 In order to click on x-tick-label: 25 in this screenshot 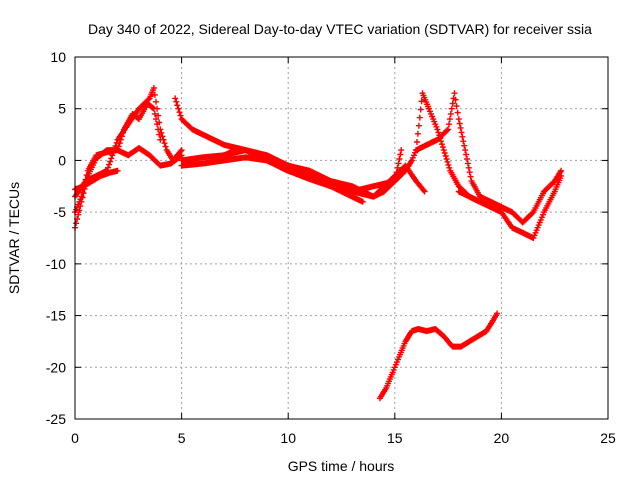, I will do `click(608, 438)`.